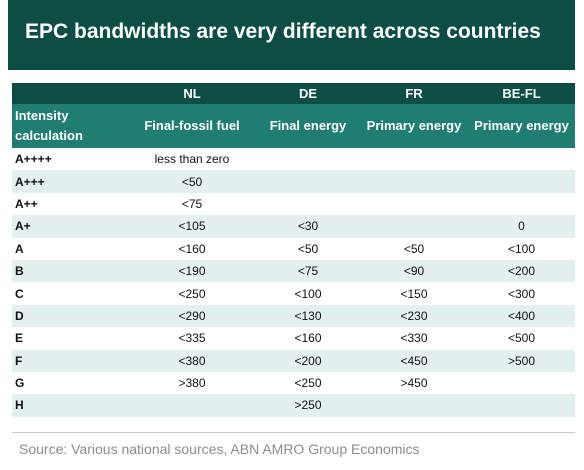  What do you see at coordinates (192, 338) in the screenshot?
I see `cell-nl: <335` at bounding box center [192, 338].